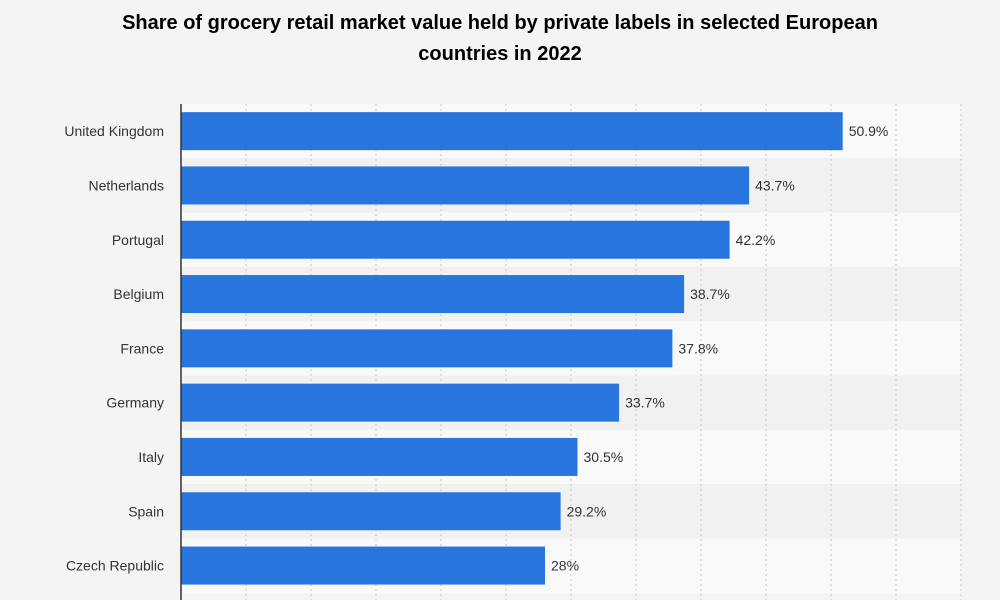  Describe the element at coordinates (756, 240) in the screenshot. I see `value-label: 42.2%` at that location.